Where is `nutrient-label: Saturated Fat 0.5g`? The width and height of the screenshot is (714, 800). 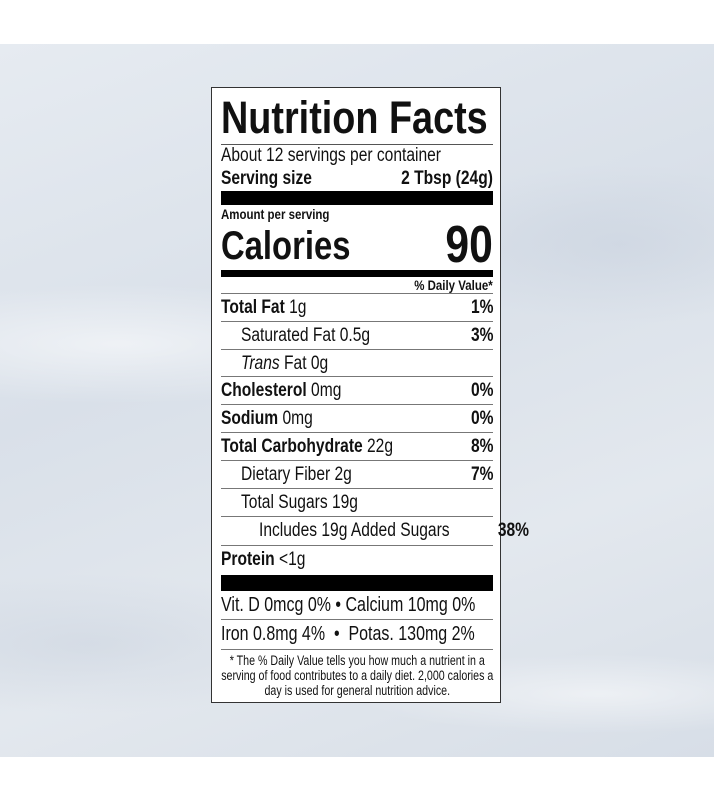
nutrient-label: Saturated Fat 0.5g is located at coordinates (305, 336).